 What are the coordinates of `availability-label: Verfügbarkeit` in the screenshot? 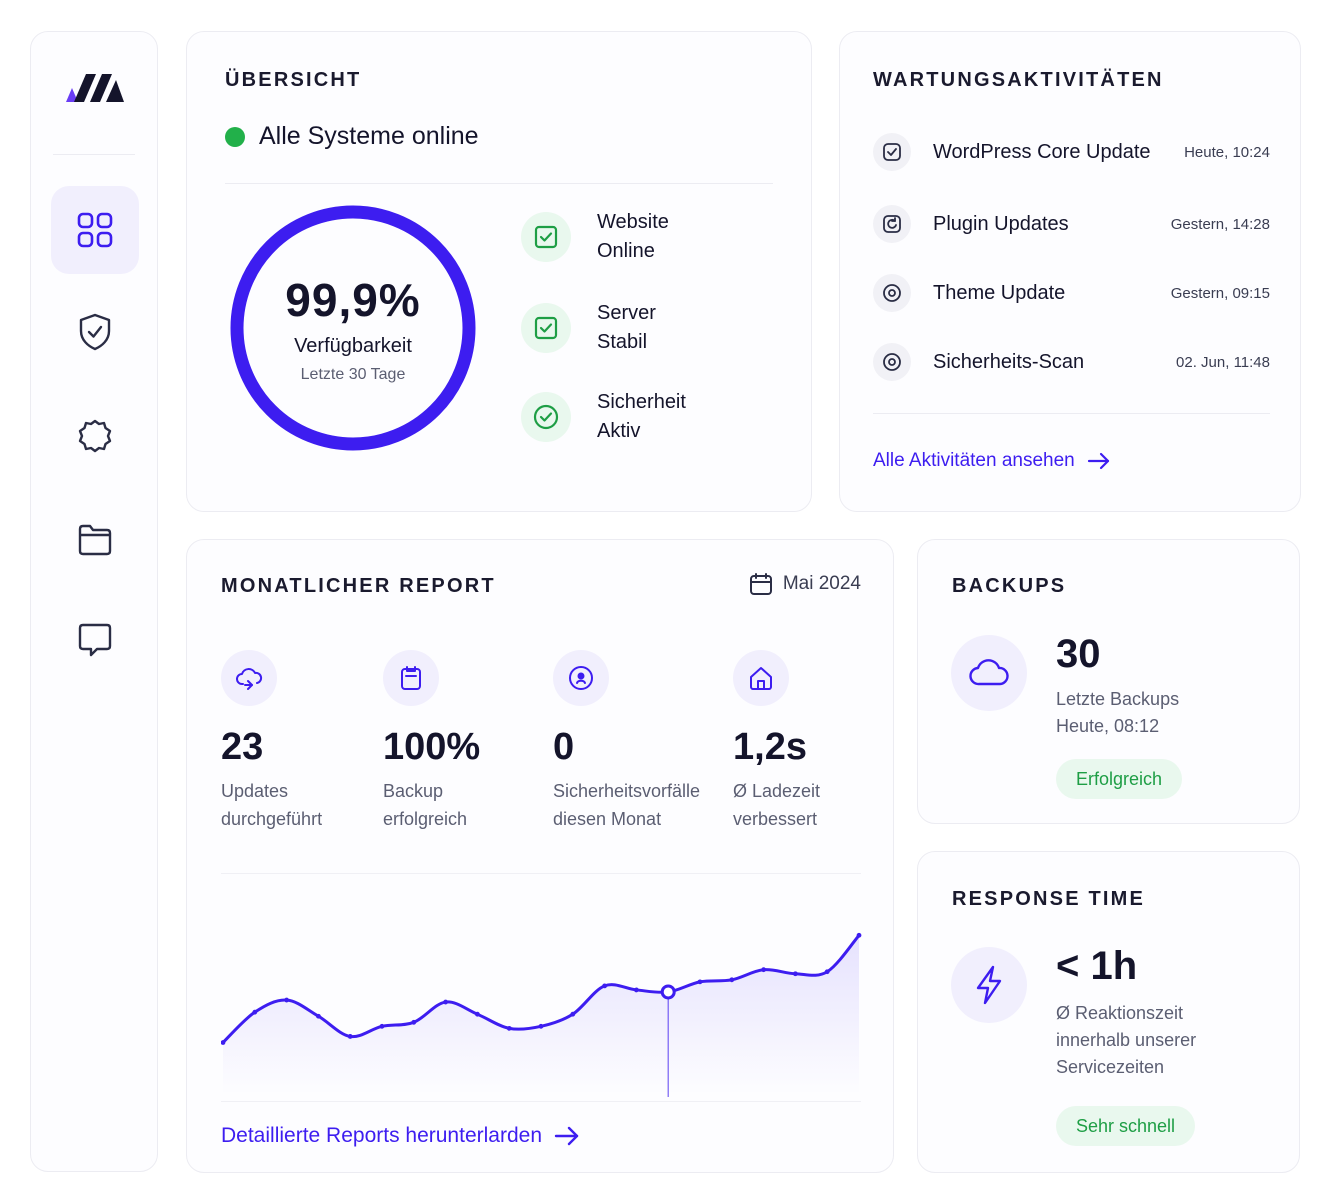 It's located at (353, 345).